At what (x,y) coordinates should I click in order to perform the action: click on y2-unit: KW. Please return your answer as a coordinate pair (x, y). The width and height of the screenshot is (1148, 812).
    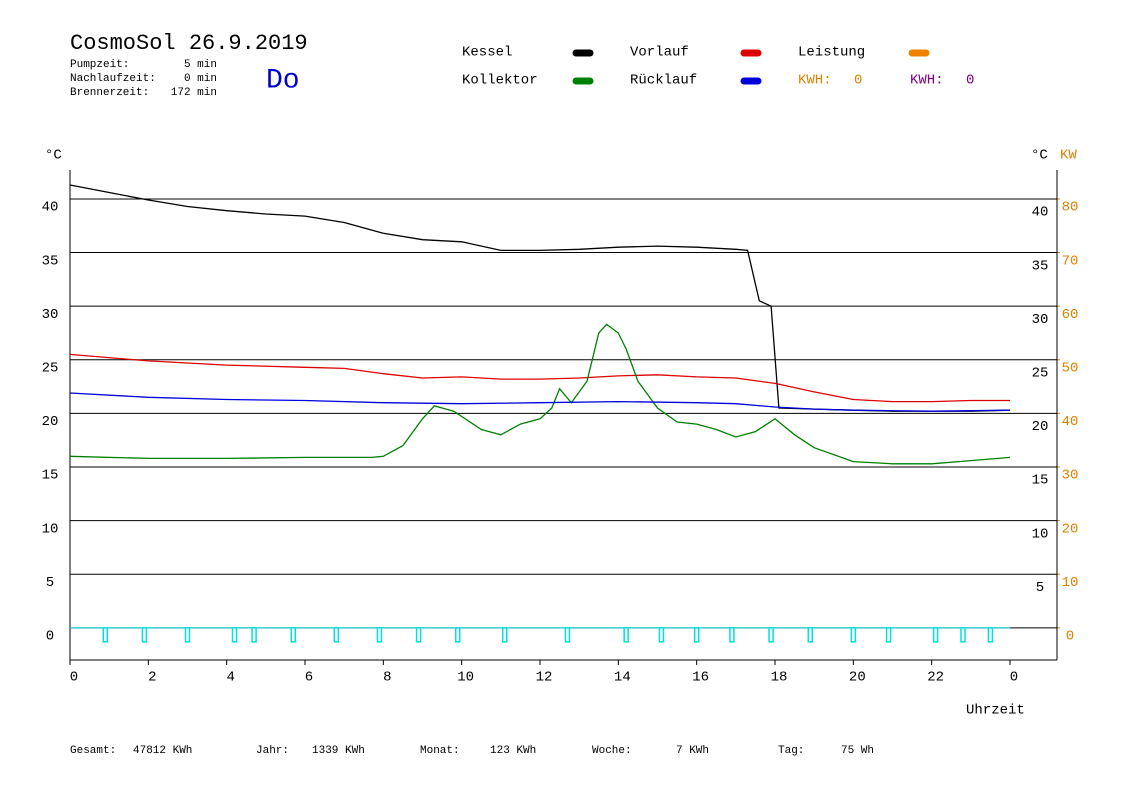
    Looking at the image, I should click on (1068, 156).